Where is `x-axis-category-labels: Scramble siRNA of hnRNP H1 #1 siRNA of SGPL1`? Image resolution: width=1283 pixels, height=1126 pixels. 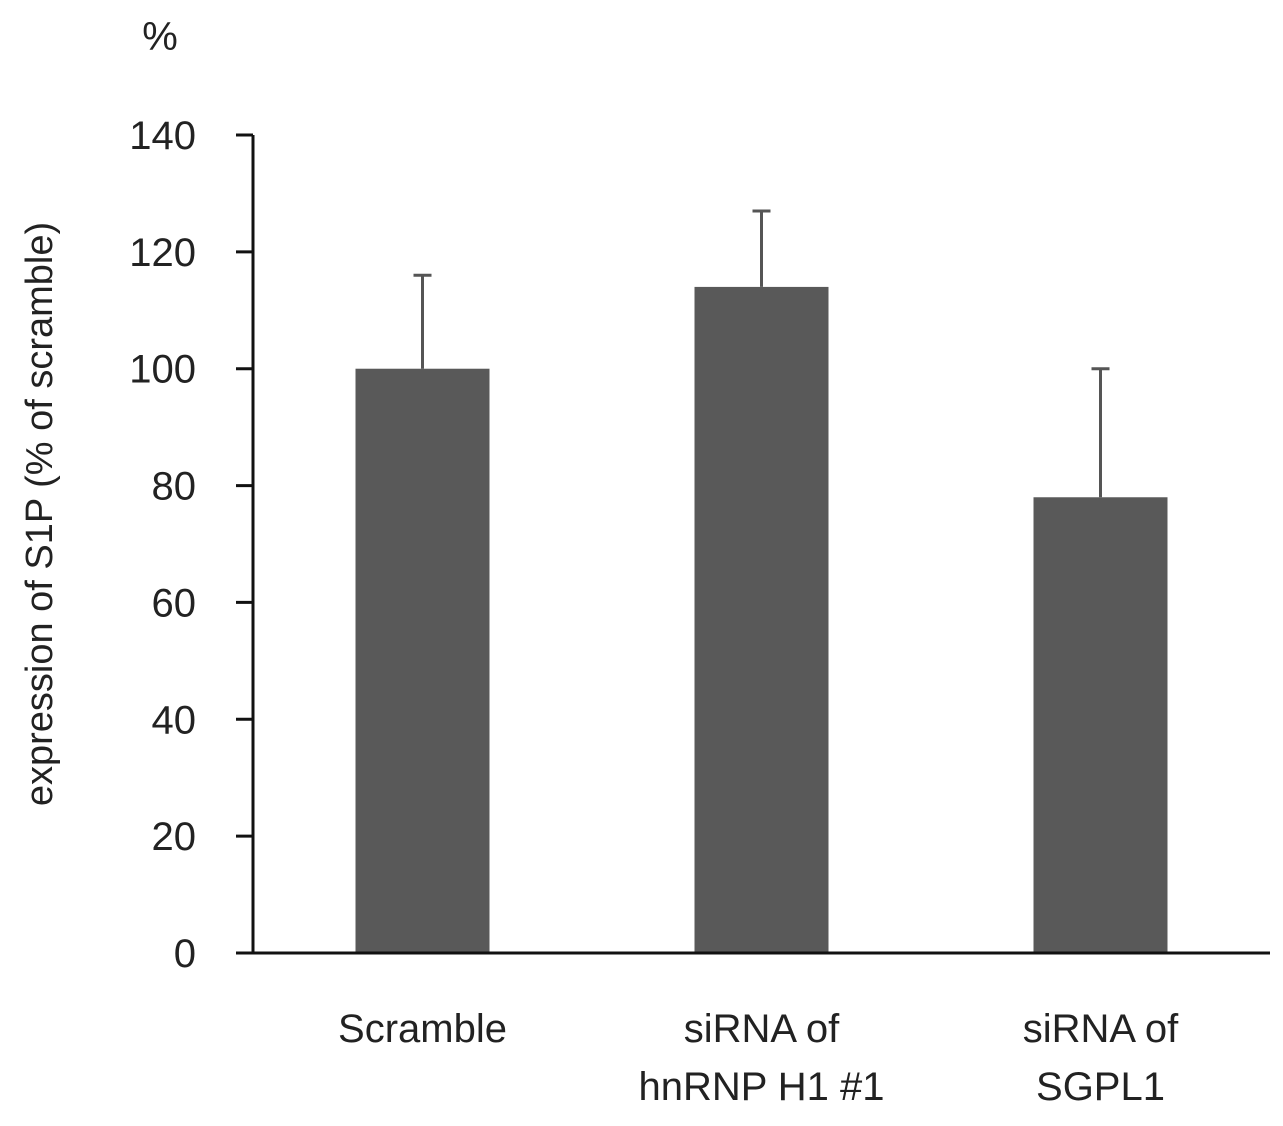
x-axis-category-labels: Scramble siRNA of hnRNP H1 #1 siRNA of SGPL1 is located at coordinates (758, 1058).